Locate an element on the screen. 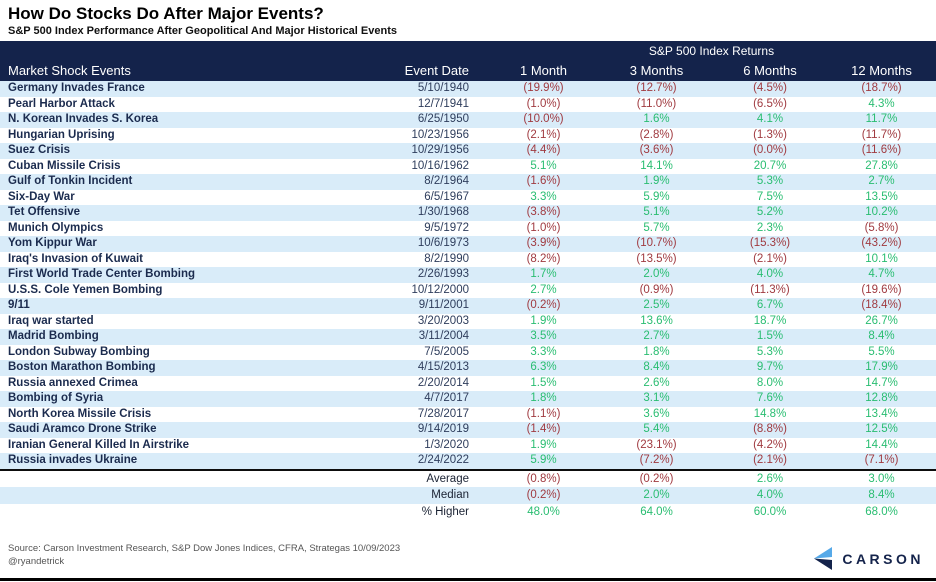 Image resolution: width=936 pixels, height=582 pixels. summary-value: 4.0% is located at coordinates (770, 495).